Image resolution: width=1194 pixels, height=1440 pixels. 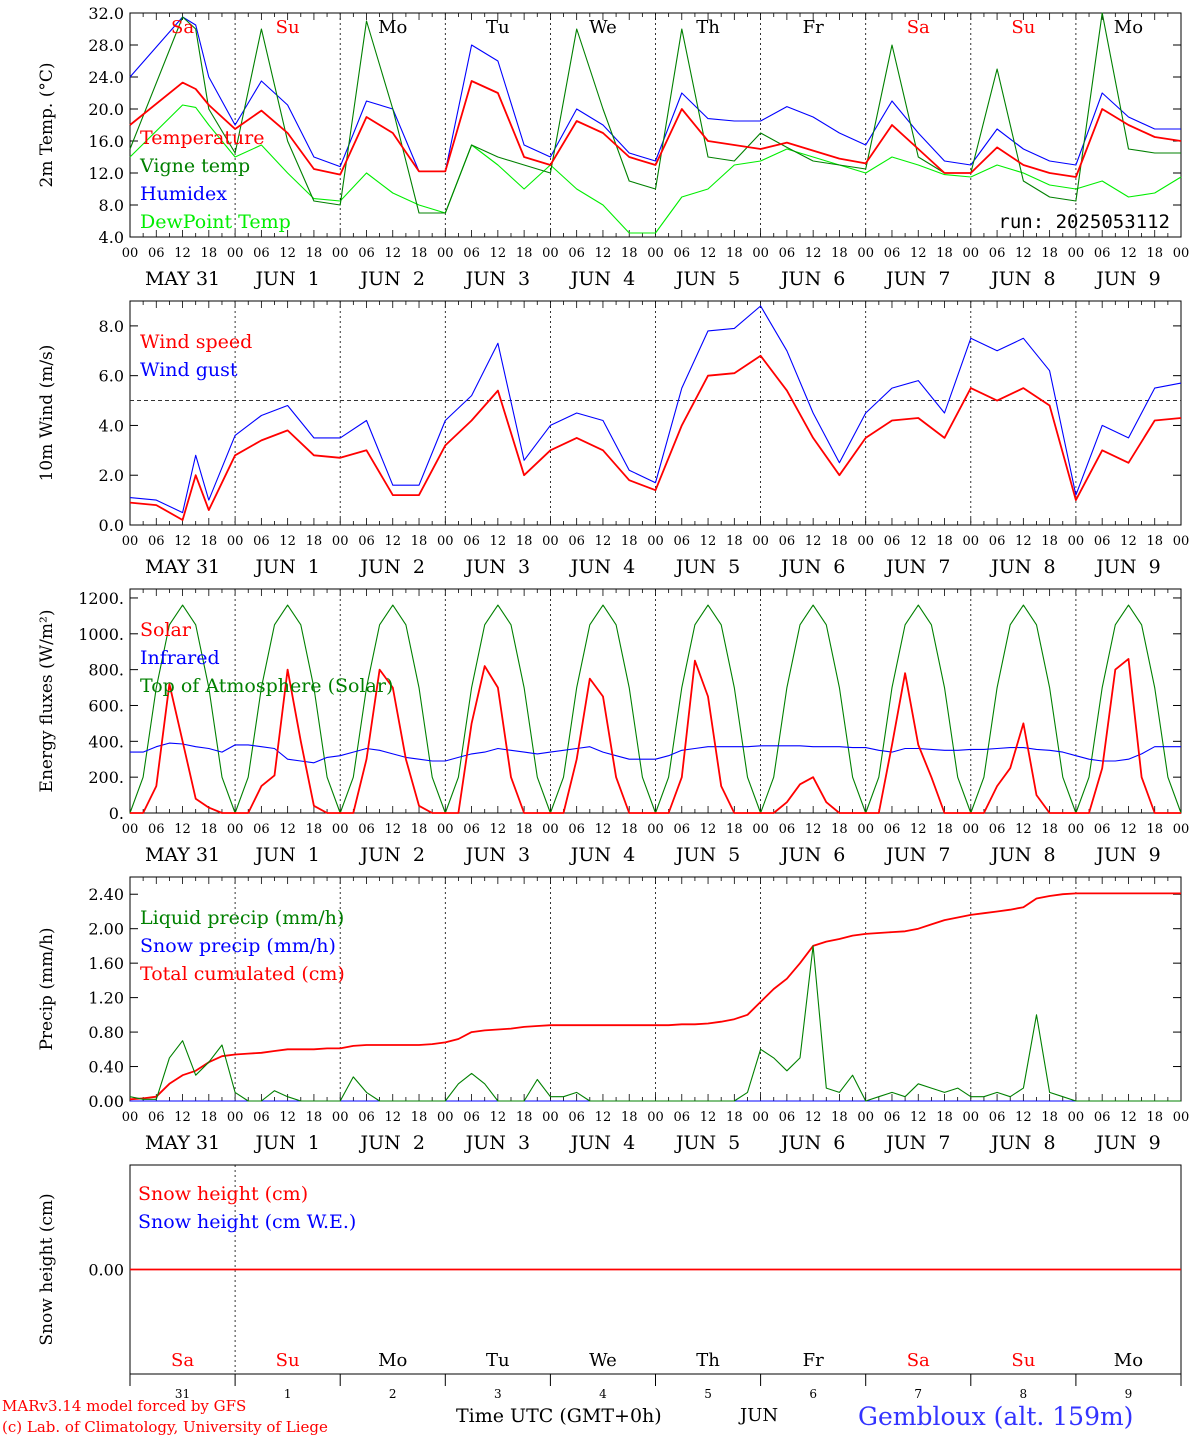 I want to click on y-tick-label: 0.00, so click(x=106, y=1270).